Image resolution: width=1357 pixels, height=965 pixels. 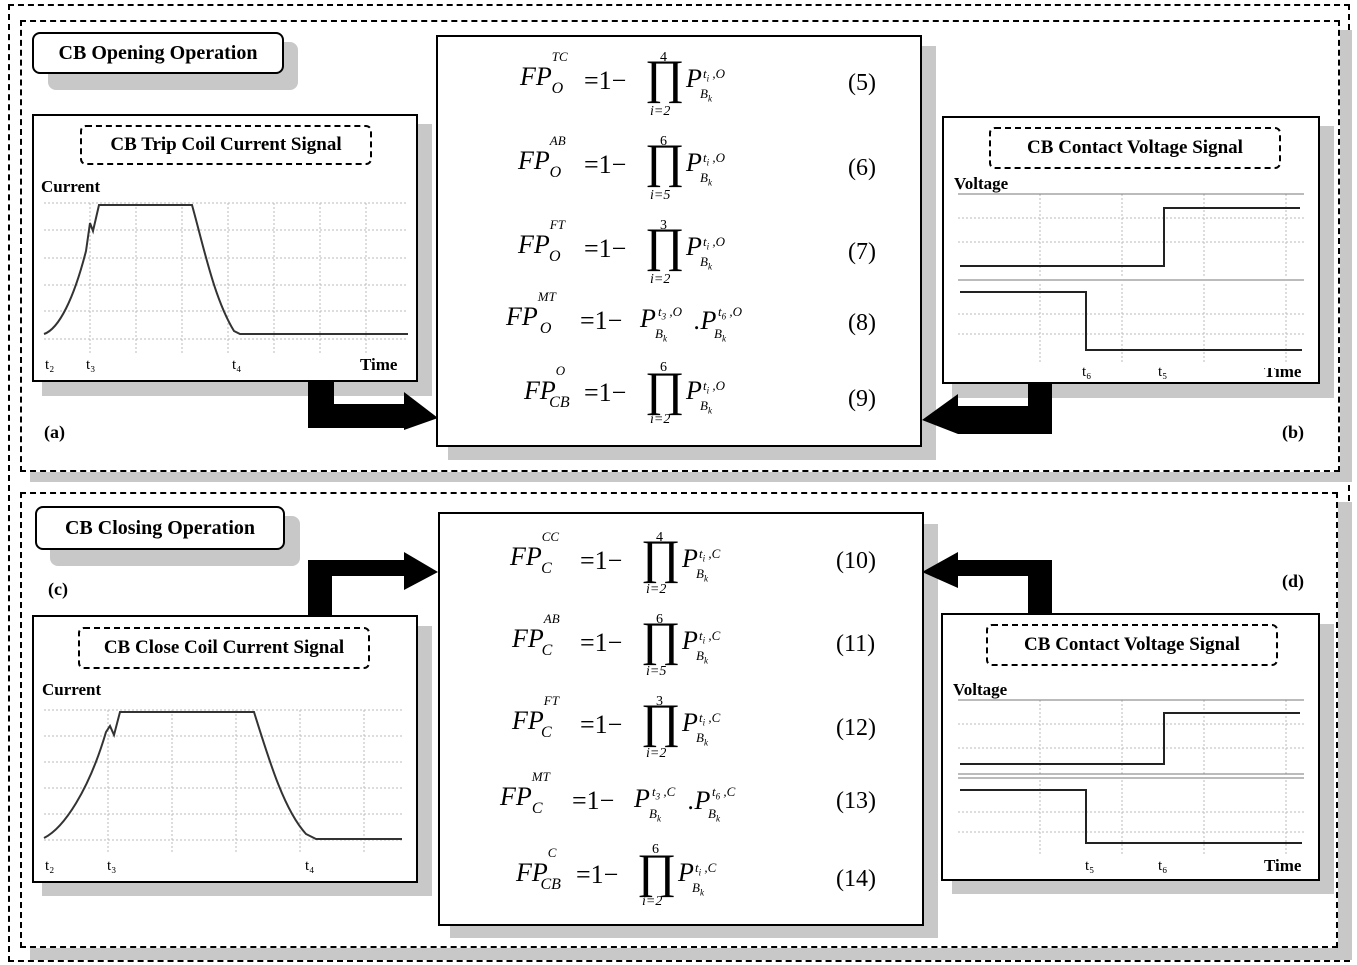 I want to click on equation-number-12: (12), so click(x=856, y=728).